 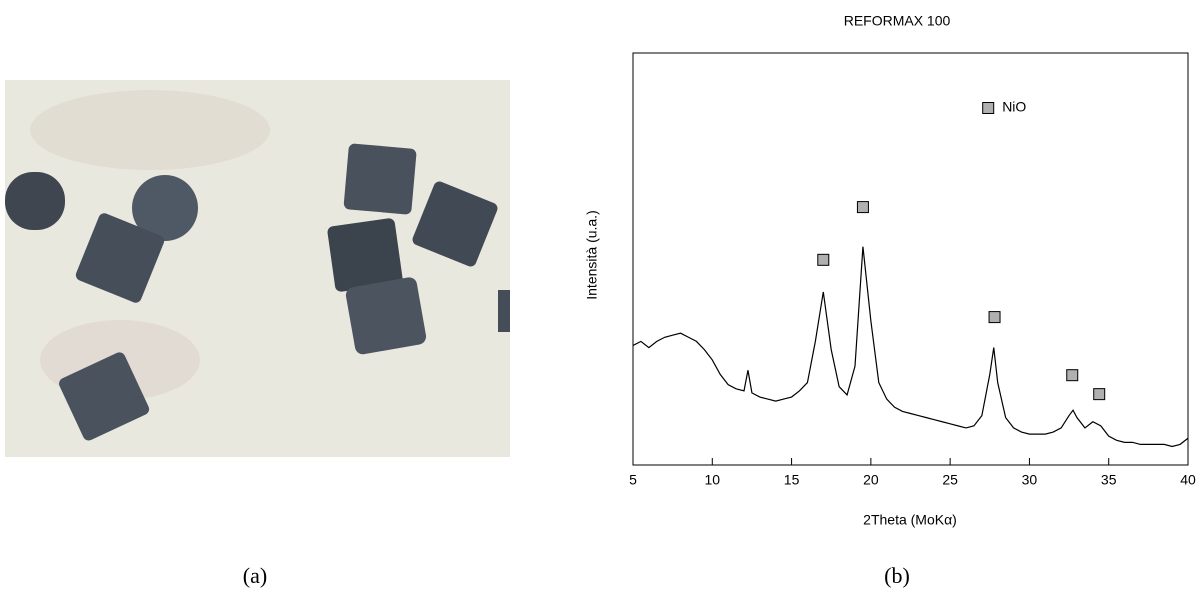 I want to click on legend-marker, so click(x=988, y=108).